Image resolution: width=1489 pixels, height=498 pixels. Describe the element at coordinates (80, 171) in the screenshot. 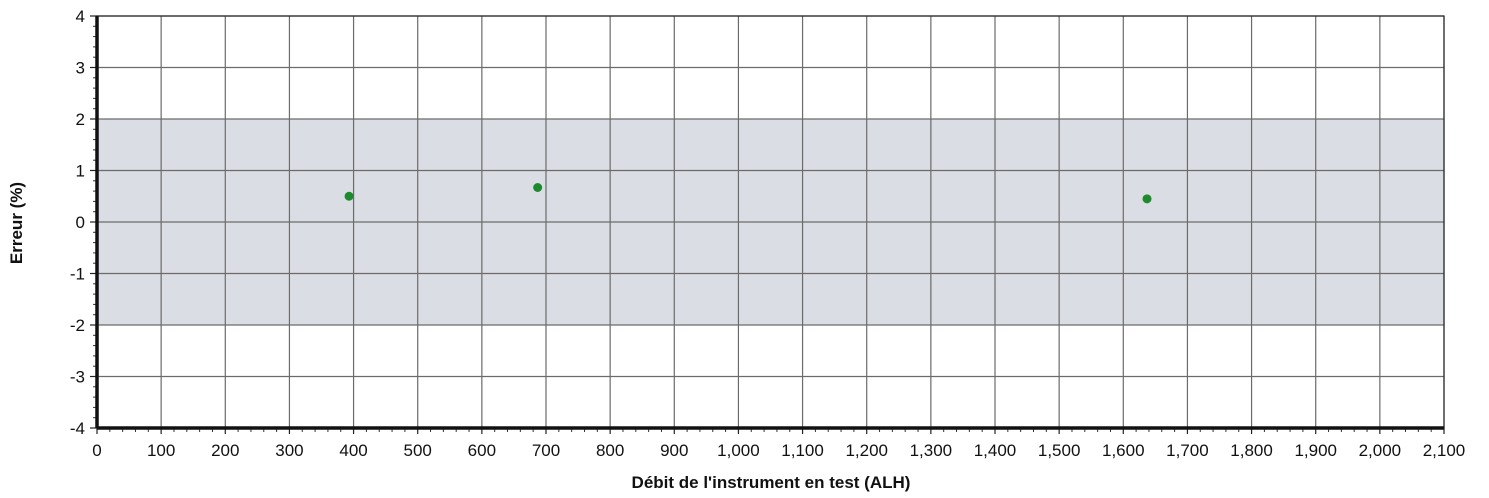

I see `y-tick-label: 1` at that location.